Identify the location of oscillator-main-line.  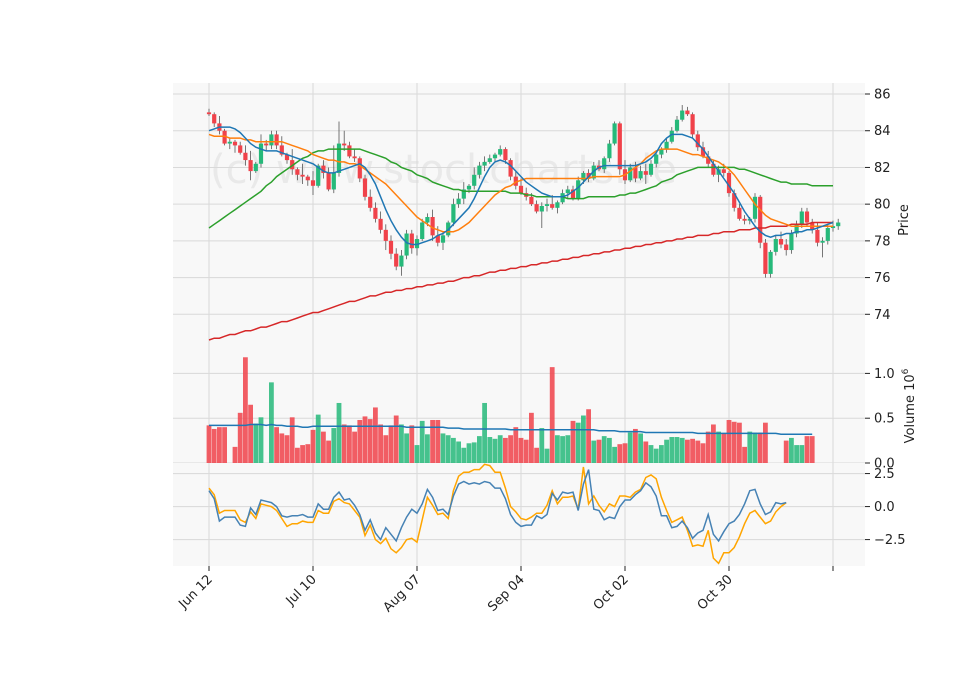
(497, 506).